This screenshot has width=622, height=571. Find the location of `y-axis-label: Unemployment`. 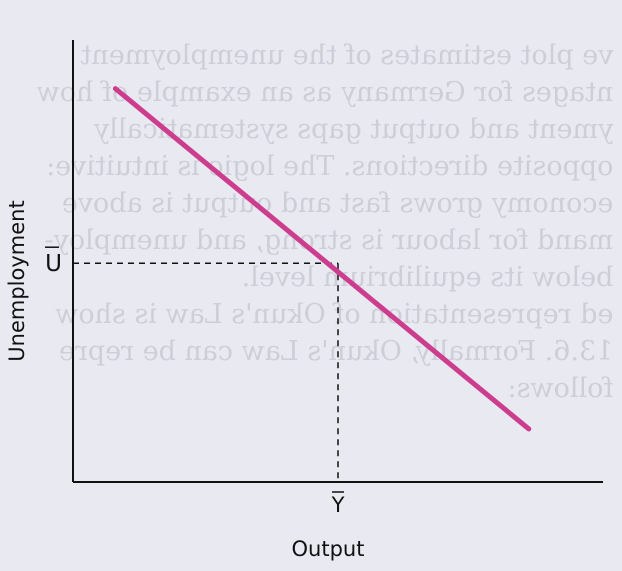

y-axis-label: Unemployment is located at coordinates (17, 280).